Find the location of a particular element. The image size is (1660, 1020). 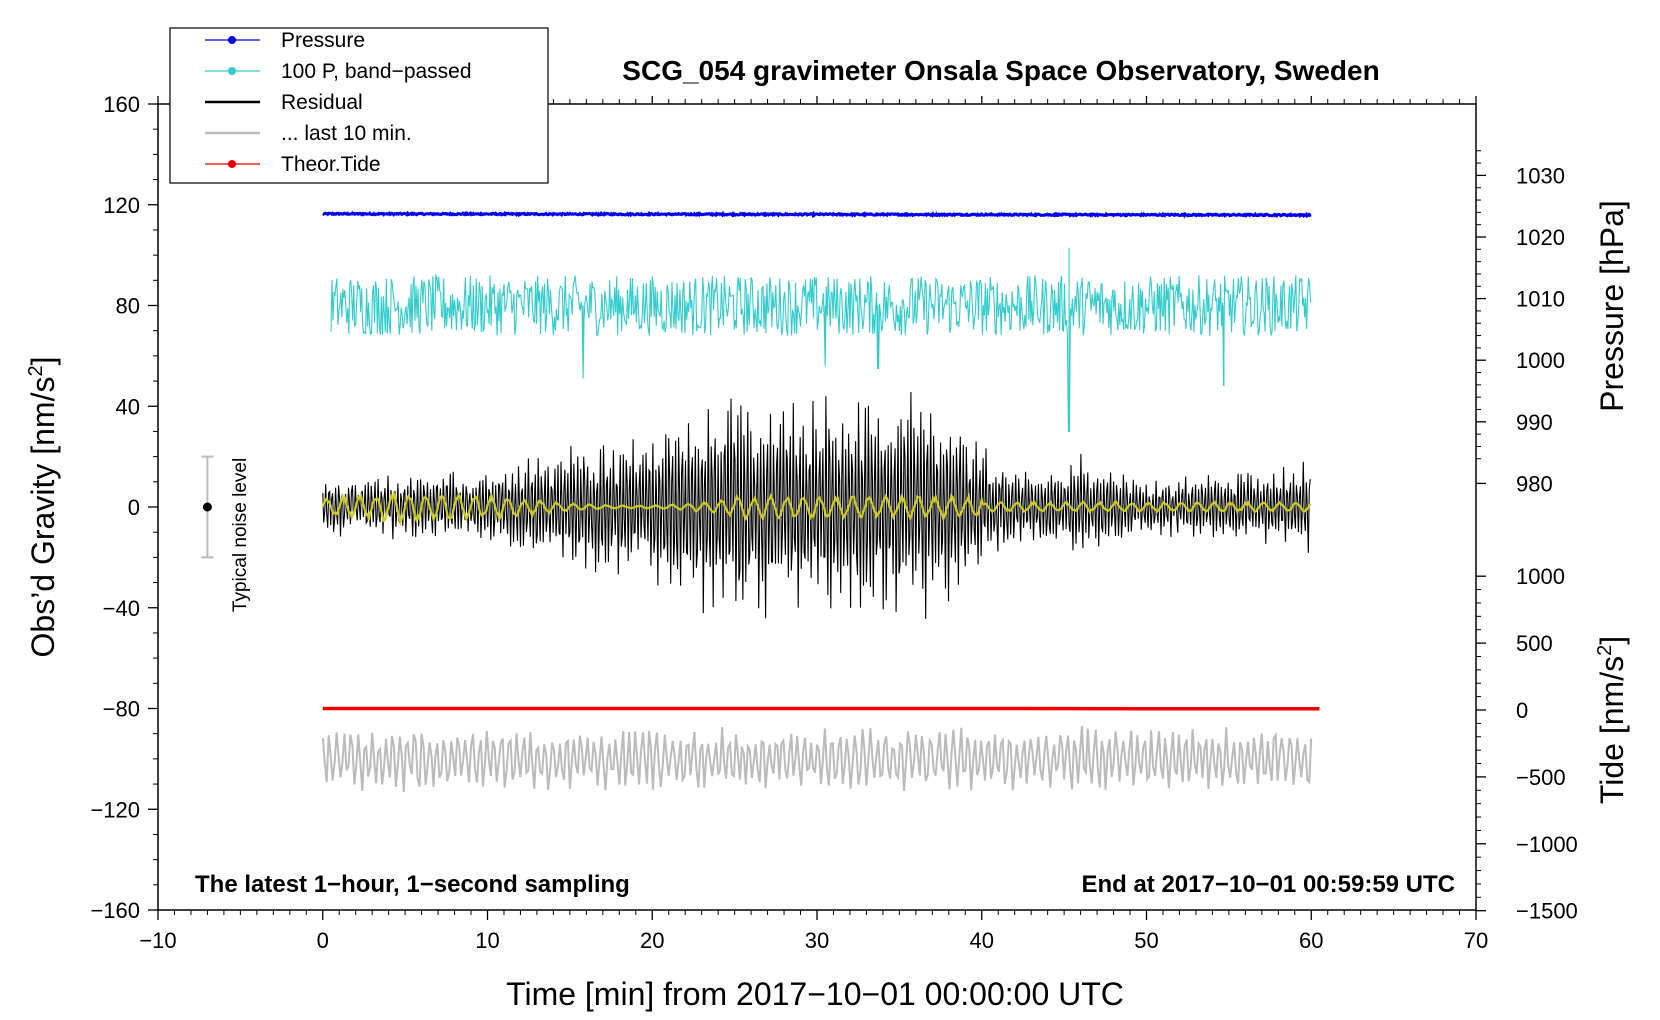

legend-box is located at coordinates (359, 105).